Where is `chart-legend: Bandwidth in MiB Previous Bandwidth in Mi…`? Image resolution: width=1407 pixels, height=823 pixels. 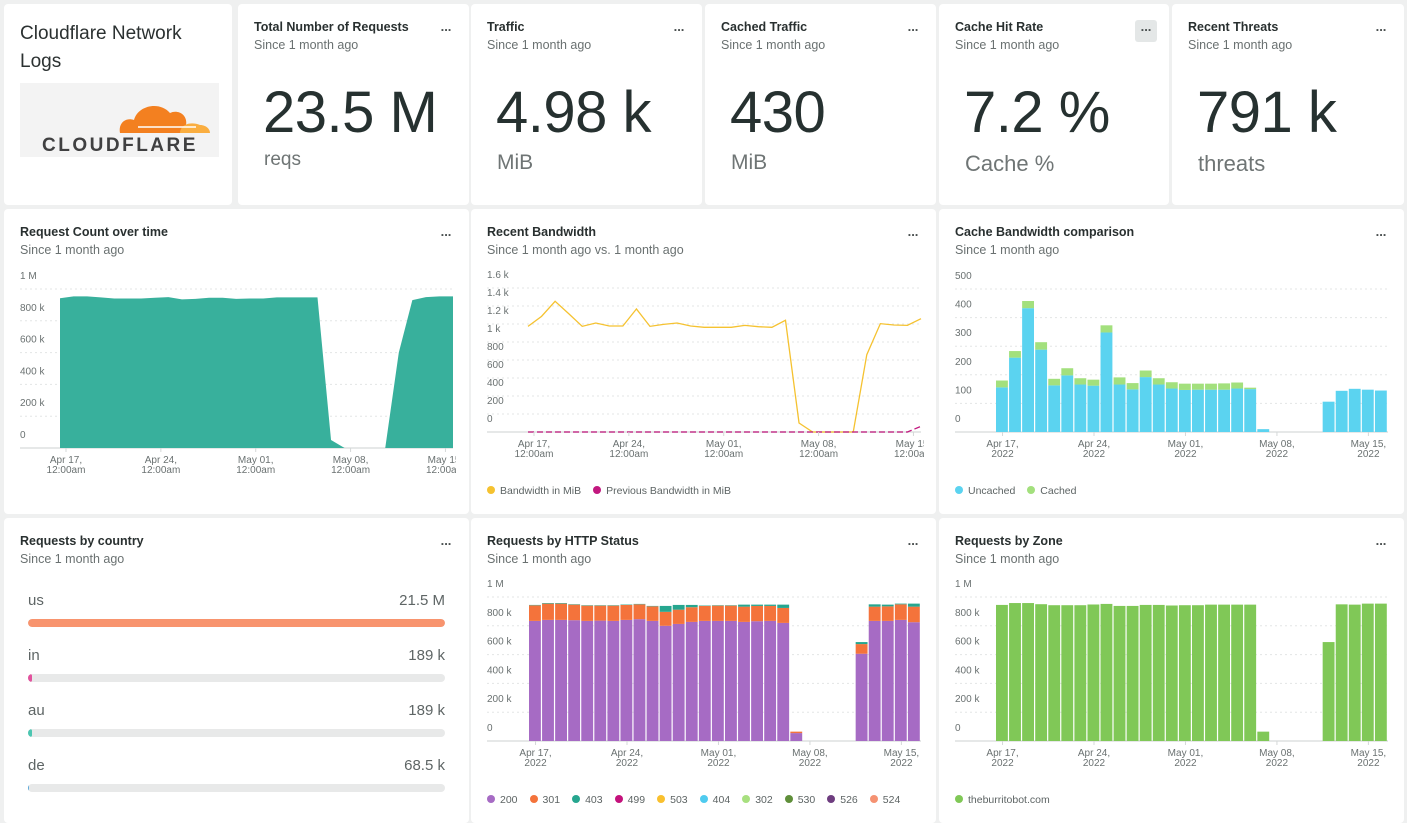 chart-legend: Bandwidth in MiB Previous Bandwidth in Mi… is located at coordinates (609, 491).